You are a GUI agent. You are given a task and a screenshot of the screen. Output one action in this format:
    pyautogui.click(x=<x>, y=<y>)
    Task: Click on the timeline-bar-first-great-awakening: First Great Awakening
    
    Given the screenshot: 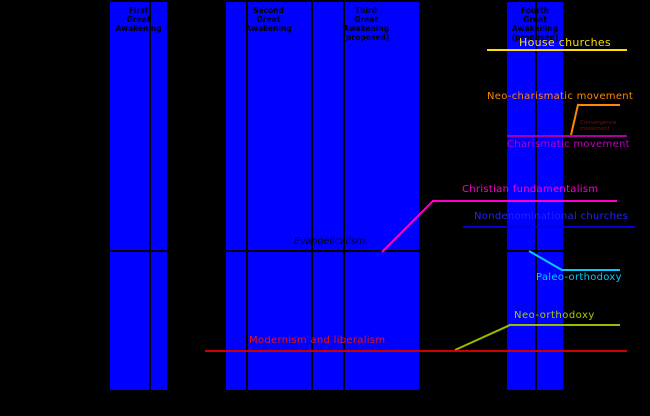 What is the action you would take?
    pyautogui.click(x=138, y=196)
    